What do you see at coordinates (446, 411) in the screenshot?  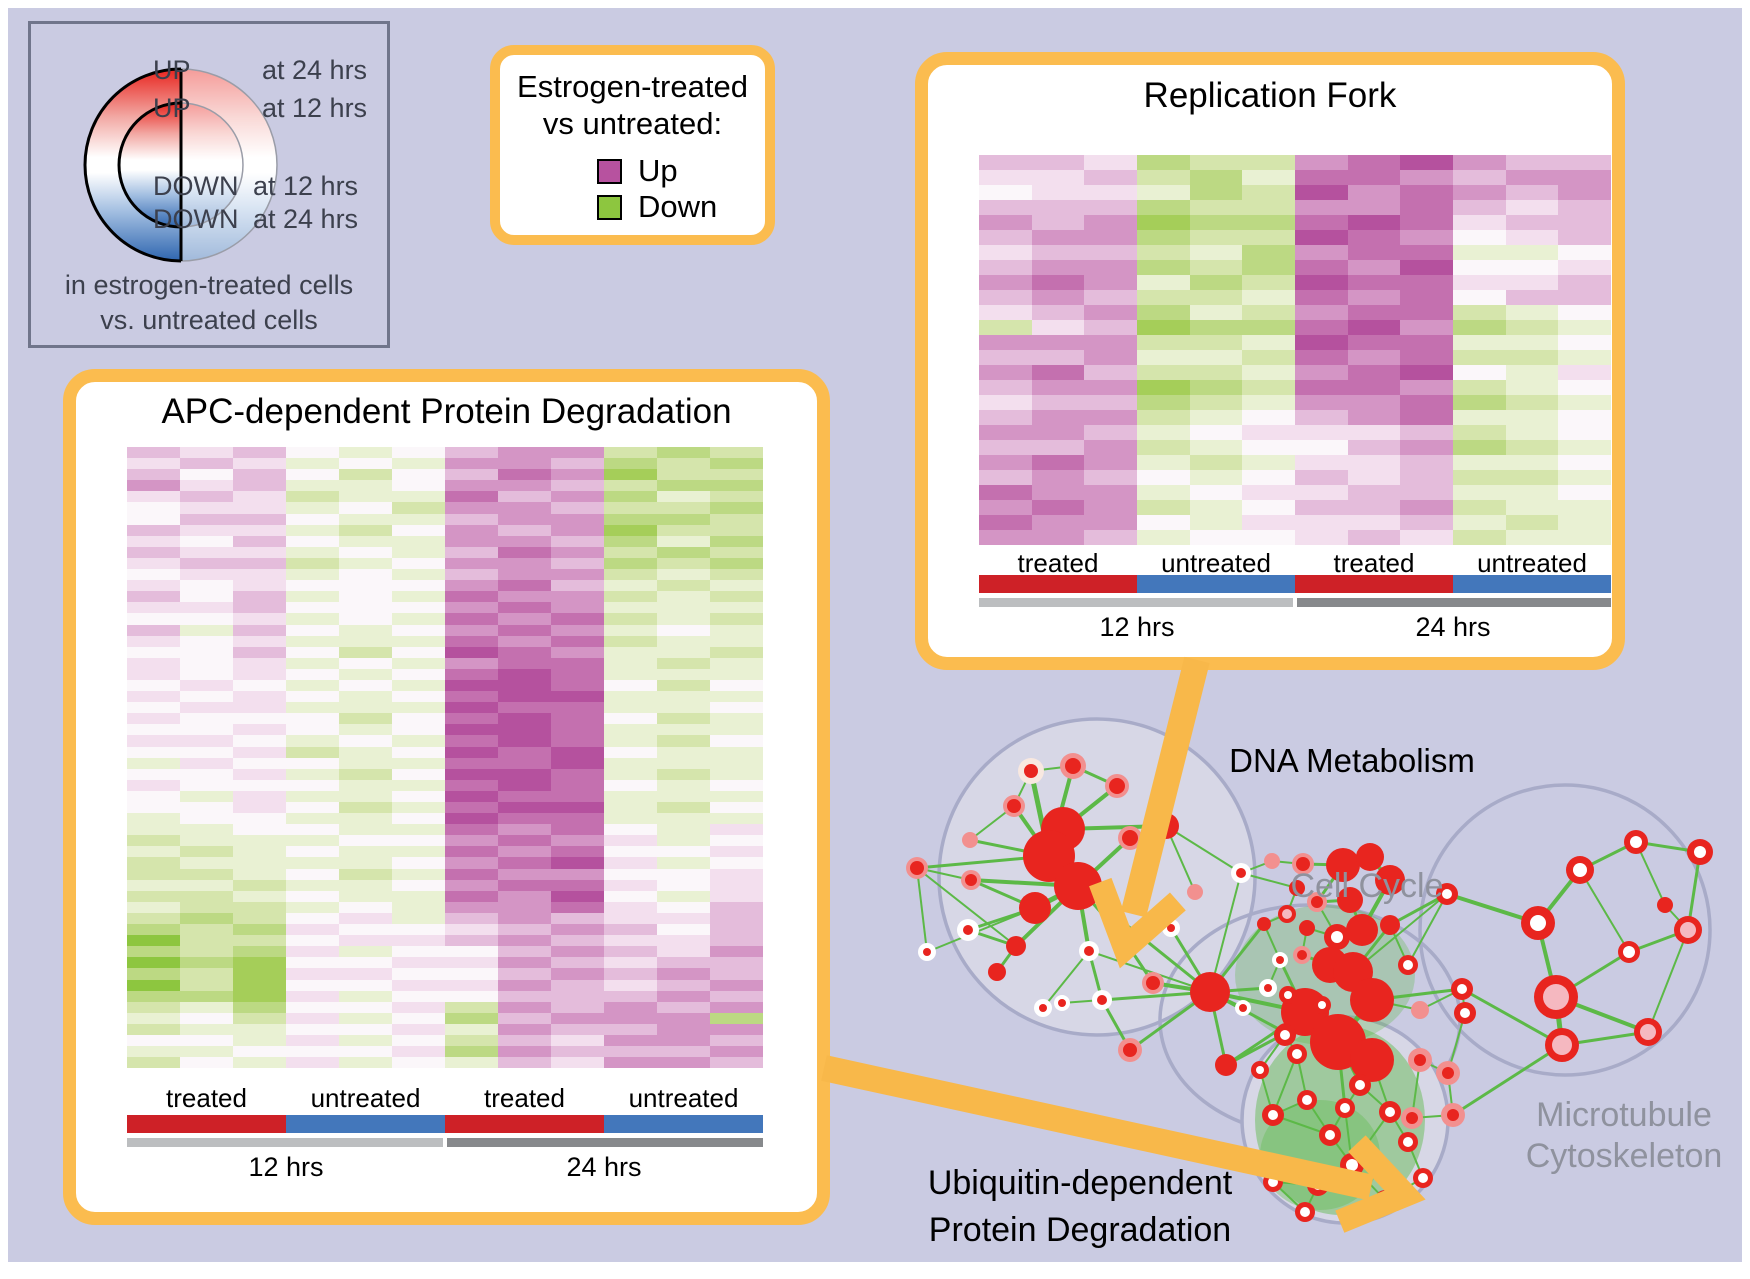 I see `apc-panel-title: APC-dependent Protein Degradation` at bounding box center [446, 411].